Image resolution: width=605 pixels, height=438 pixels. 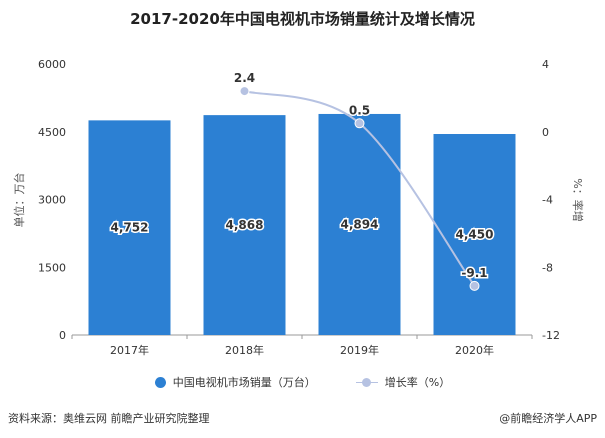 I want to click on y2-tick-label: -12, so click(x=551, y=335).